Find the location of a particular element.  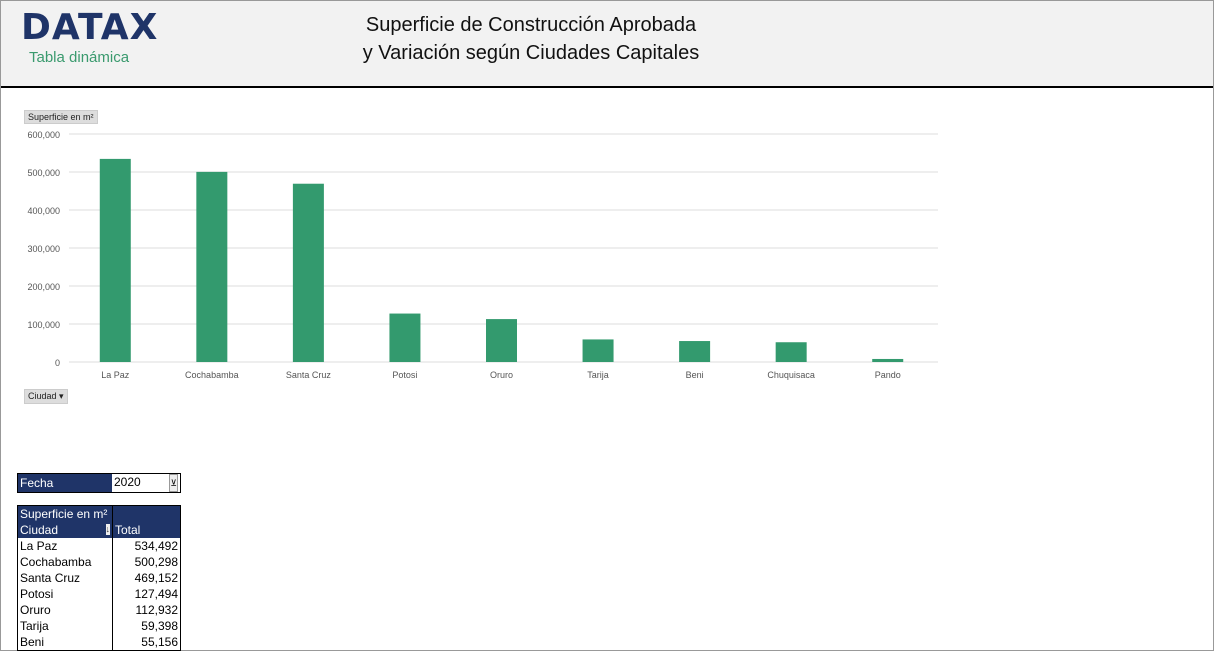

y-tick-label: 300,000 is located at coordinates (43, 249).